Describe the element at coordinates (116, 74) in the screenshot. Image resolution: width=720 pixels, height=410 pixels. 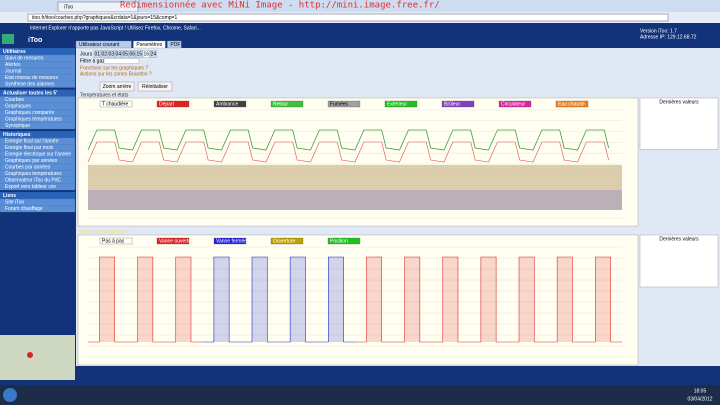
I see `help-link: Actions sur les zones Bourdon ?` at that location.